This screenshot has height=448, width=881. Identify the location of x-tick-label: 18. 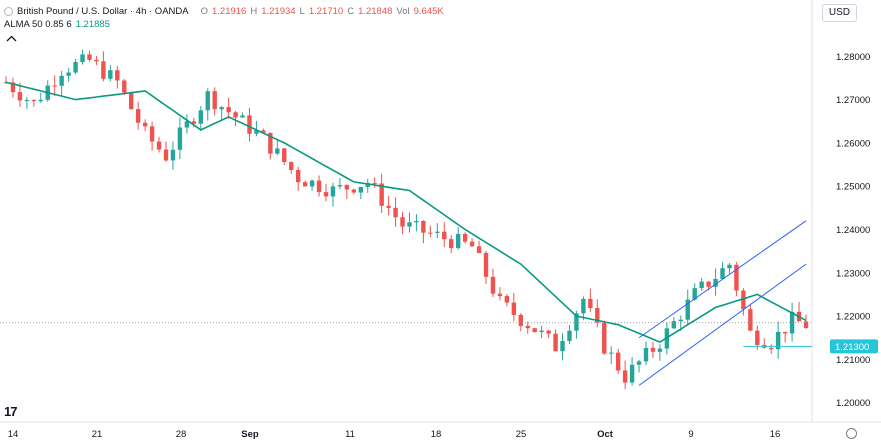
(436, 434).